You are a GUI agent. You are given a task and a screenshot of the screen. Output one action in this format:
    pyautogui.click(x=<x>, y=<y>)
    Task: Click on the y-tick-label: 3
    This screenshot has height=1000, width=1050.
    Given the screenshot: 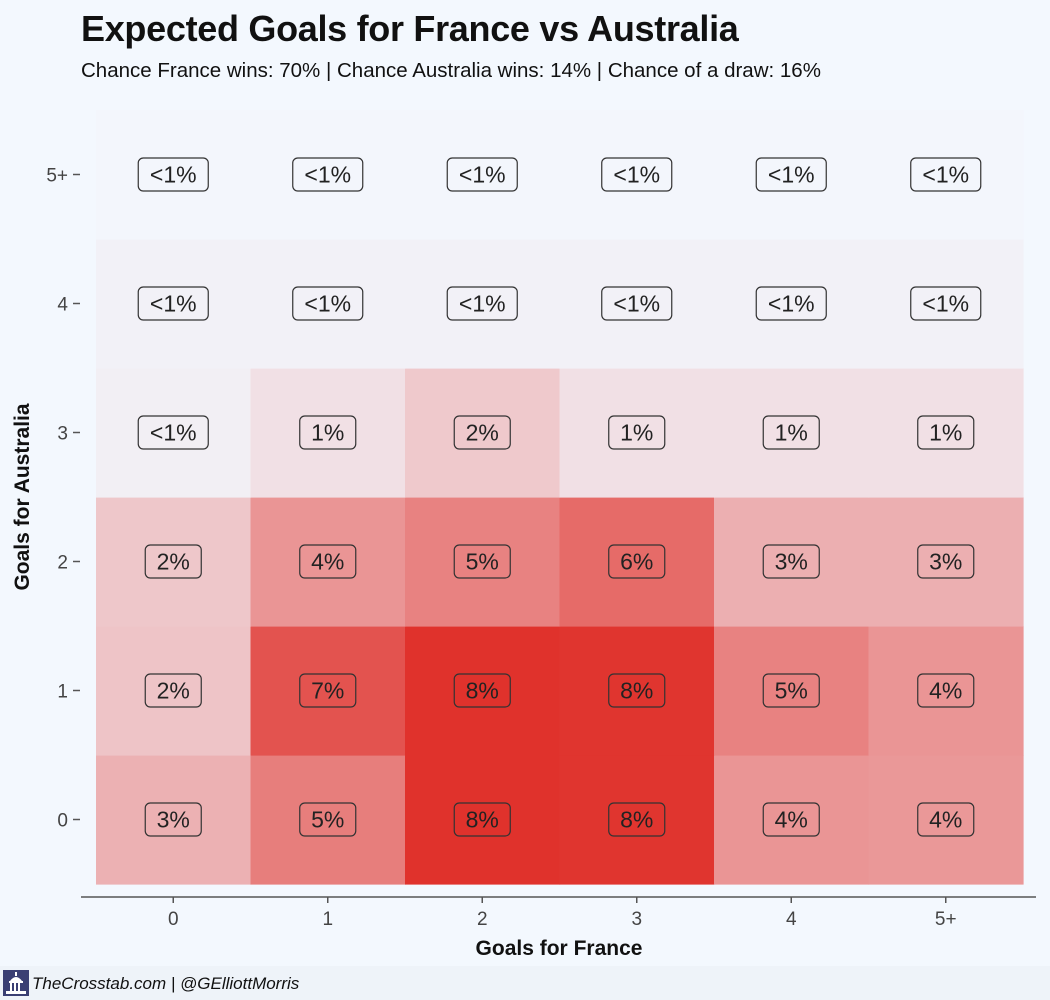 What is the action you would take?
    pyautogui.click(x=62, y=434)
    